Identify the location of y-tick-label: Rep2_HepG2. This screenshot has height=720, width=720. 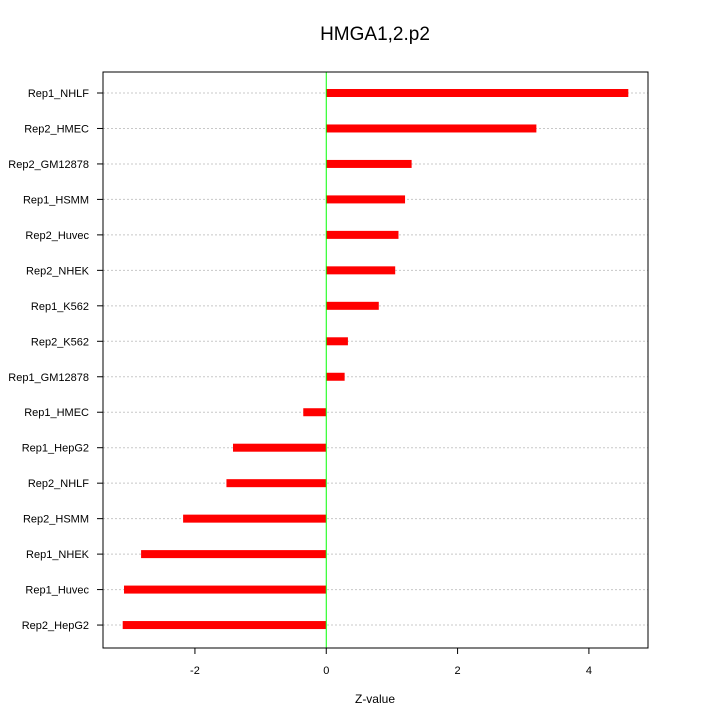
(55, 626).